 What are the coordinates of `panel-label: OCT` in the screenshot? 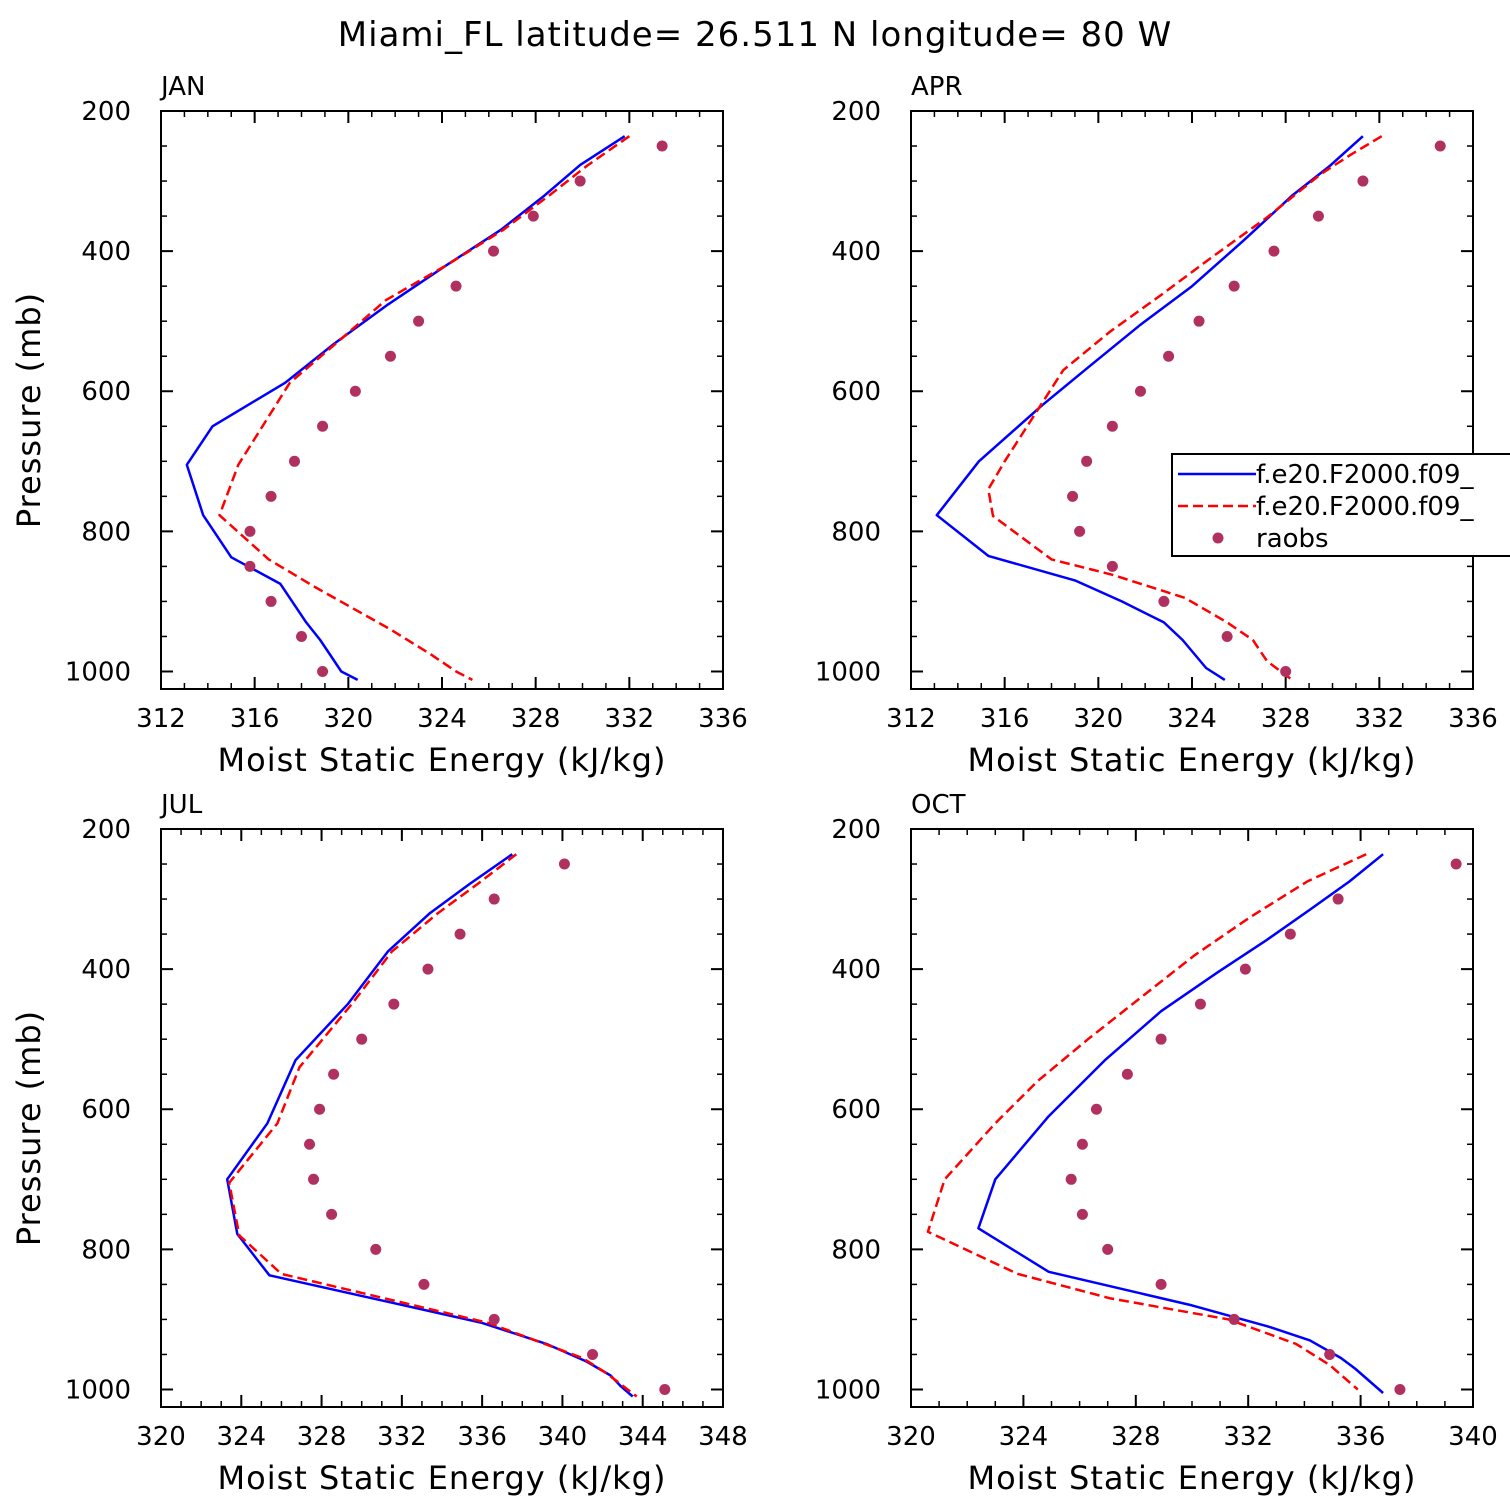 It's located at (938, 805).